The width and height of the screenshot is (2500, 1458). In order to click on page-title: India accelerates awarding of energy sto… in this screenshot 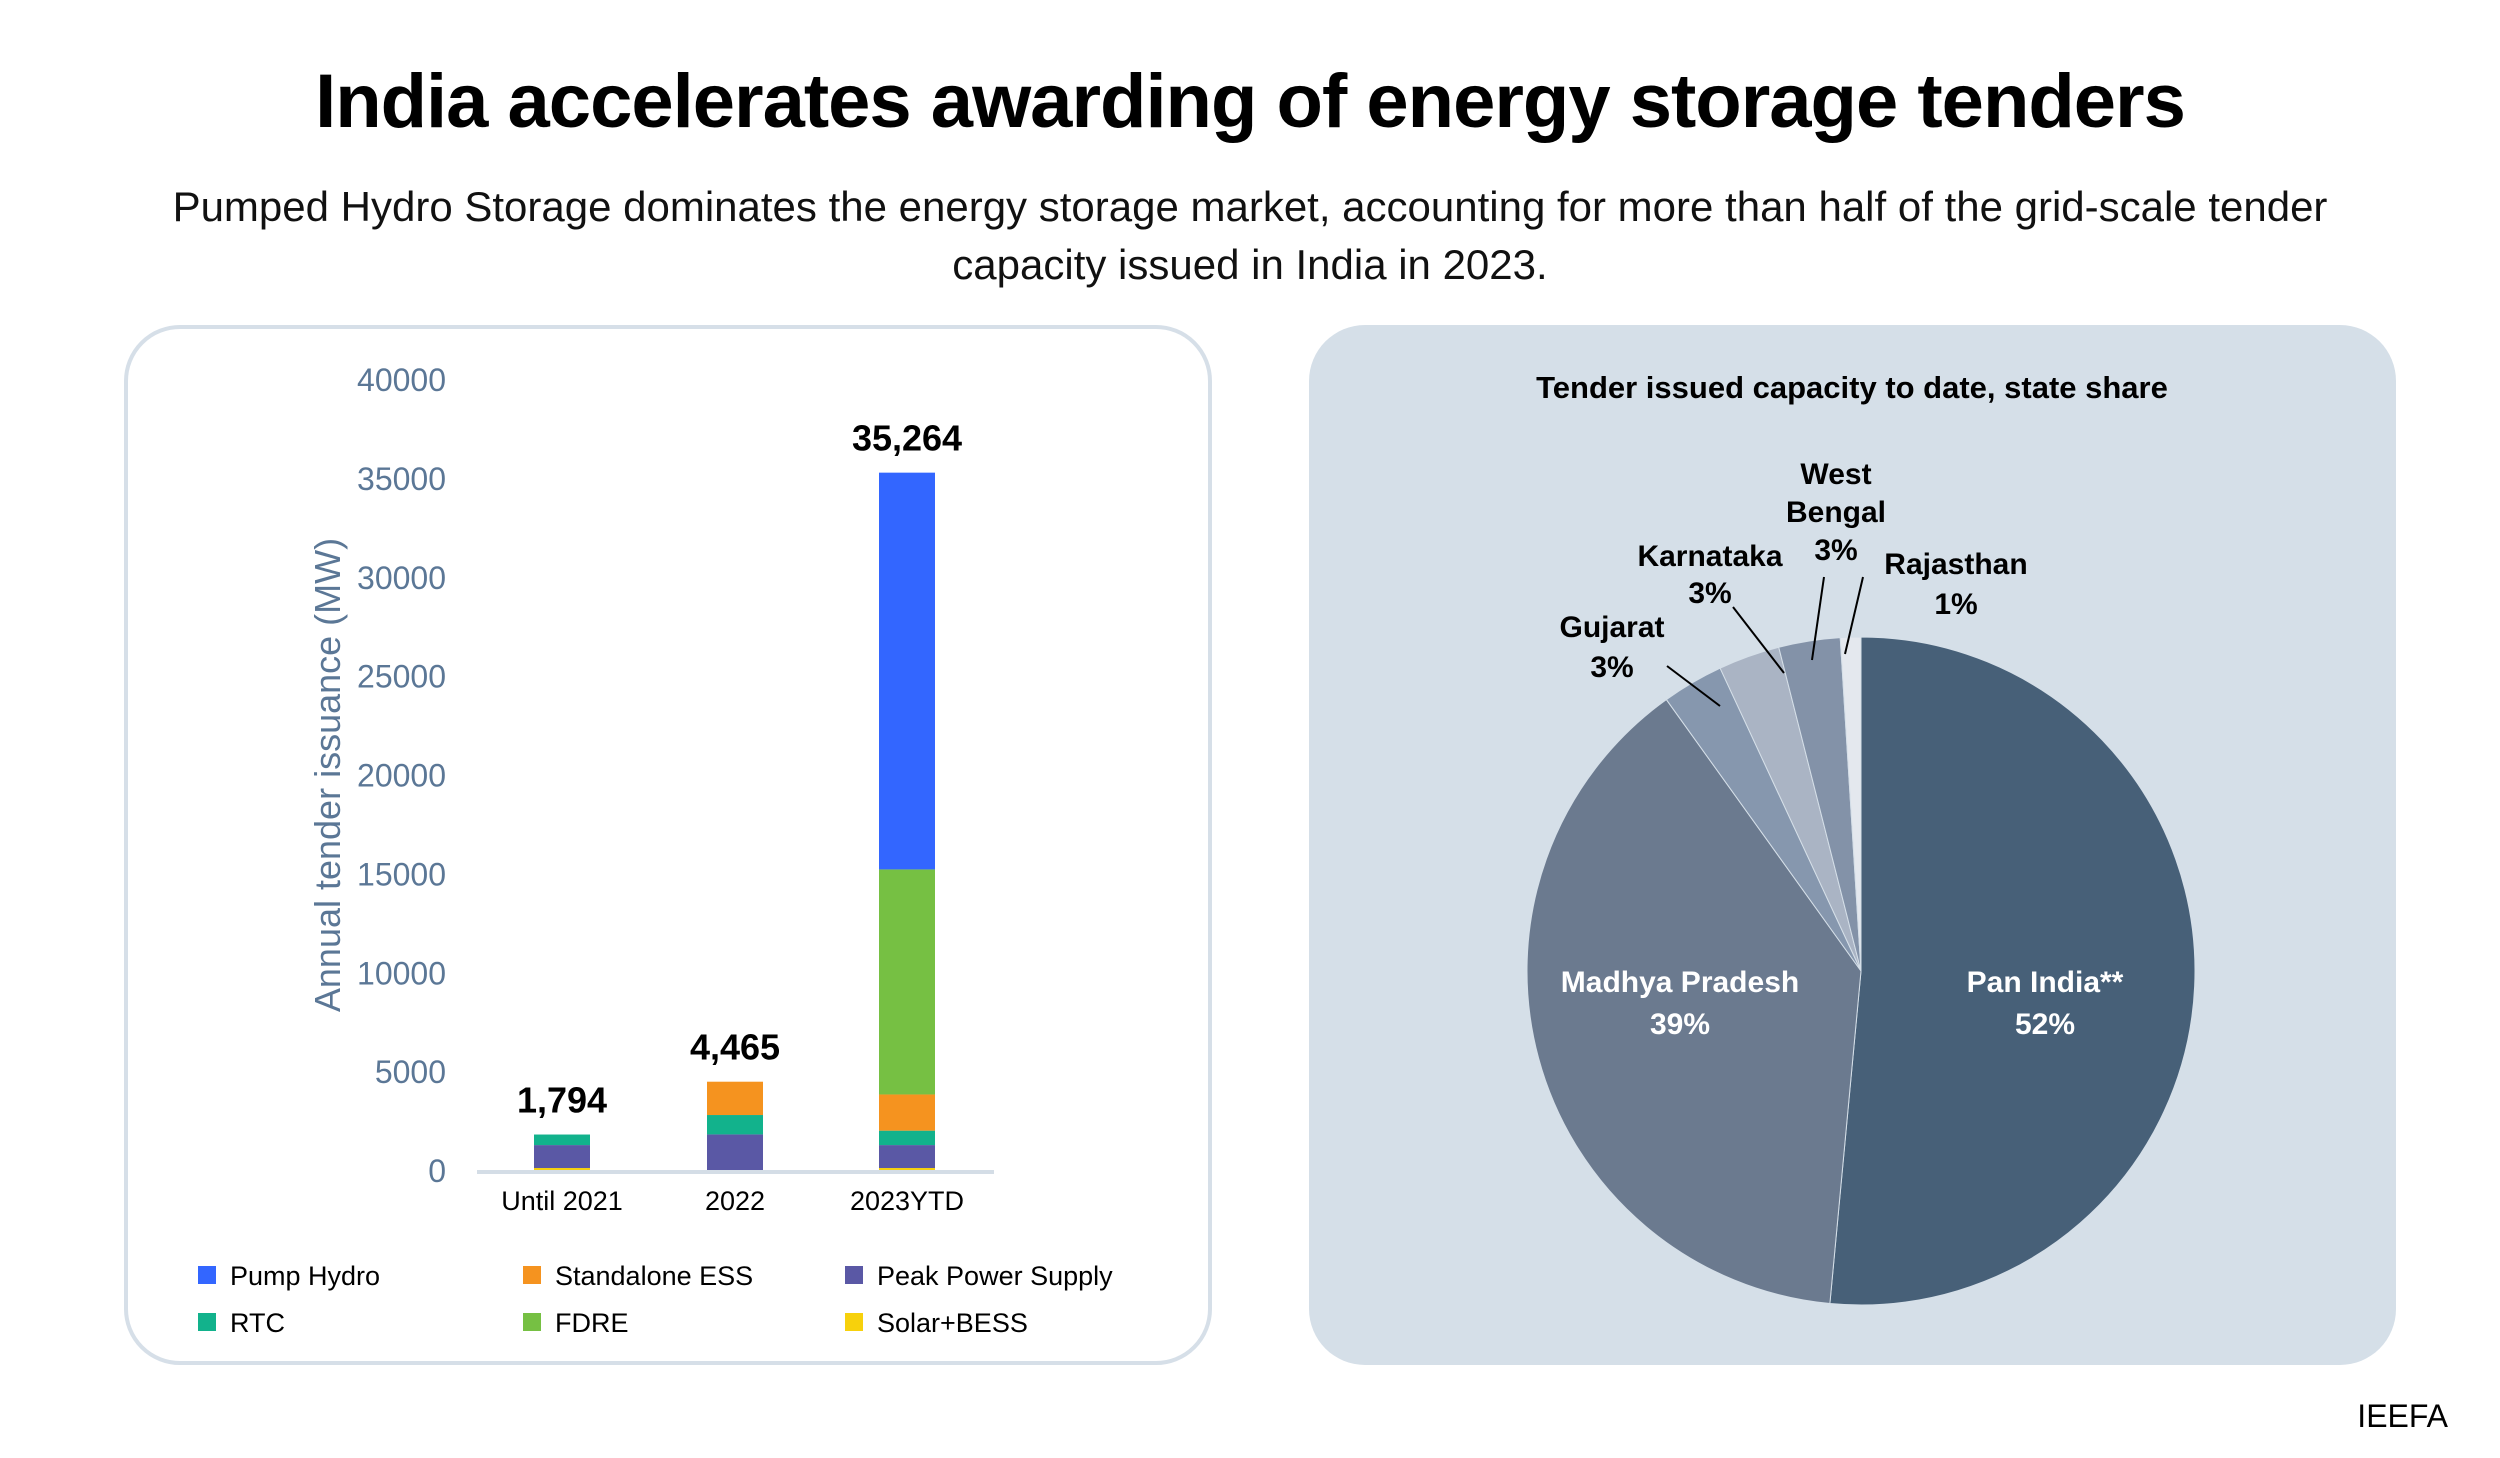, I will do `click(1250, 101)`.